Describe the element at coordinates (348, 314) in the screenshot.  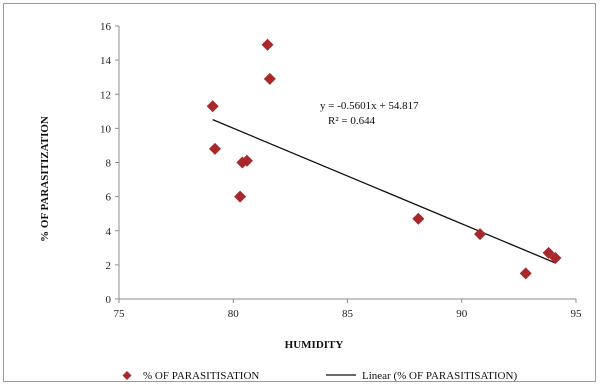
I see `x-tick-label: 85` at that location.